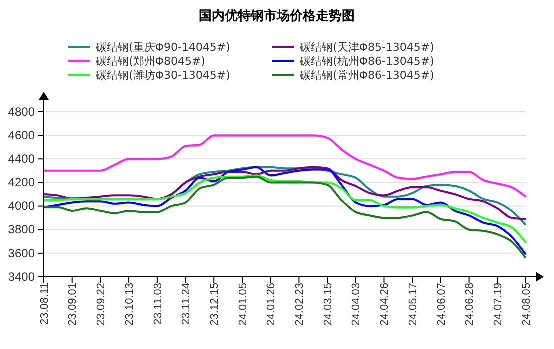  Describe the element at coordinates (186, 304) in the screenshot. I see `x-tick-label: 23.11.24` at that location.